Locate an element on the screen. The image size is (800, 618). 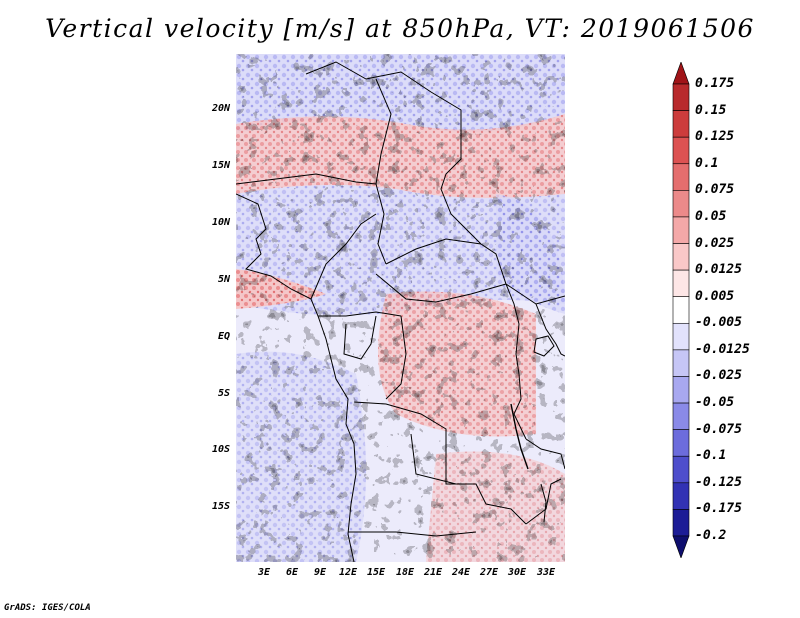
lat-label-15n: 15N is located at coordinates (220, 165).